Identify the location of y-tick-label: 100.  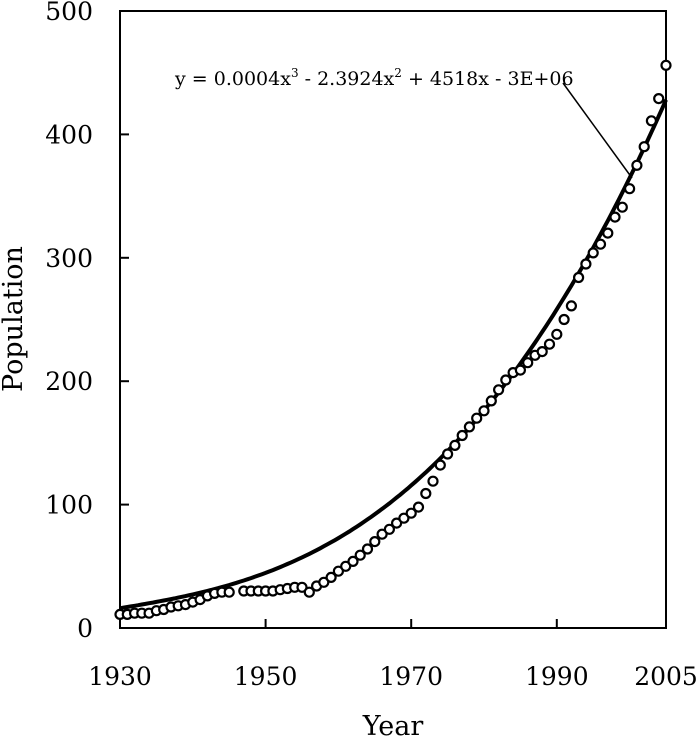
(69, 505).